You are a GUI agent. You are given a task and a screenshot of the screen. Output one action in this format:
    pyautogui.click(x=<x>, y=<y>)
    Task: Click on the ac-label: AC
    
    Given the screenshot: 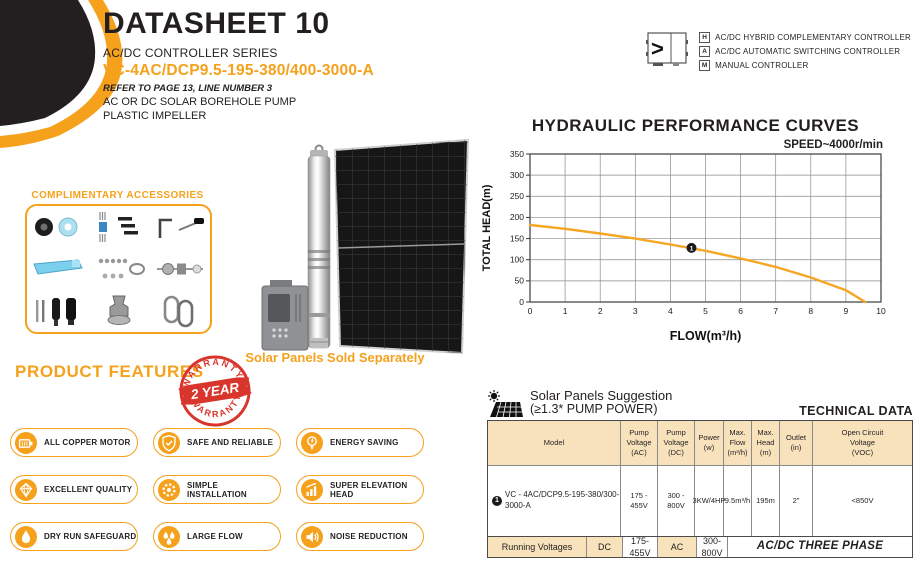 What is the action you would take?
    pyautogui.click(x=677, y=547)
    